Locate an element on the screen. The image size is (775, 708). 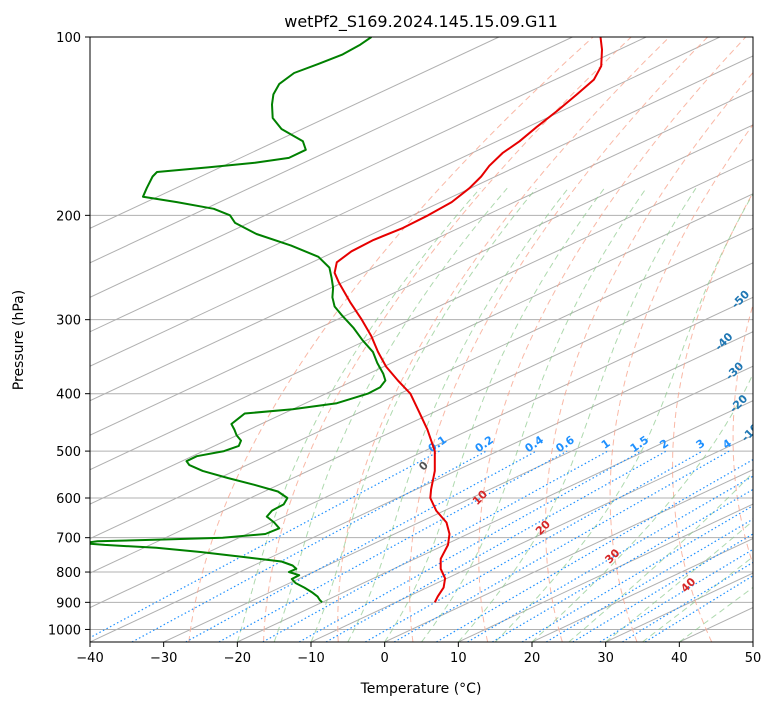
isotherm-label: -60 is located at coordinates (763, 253).